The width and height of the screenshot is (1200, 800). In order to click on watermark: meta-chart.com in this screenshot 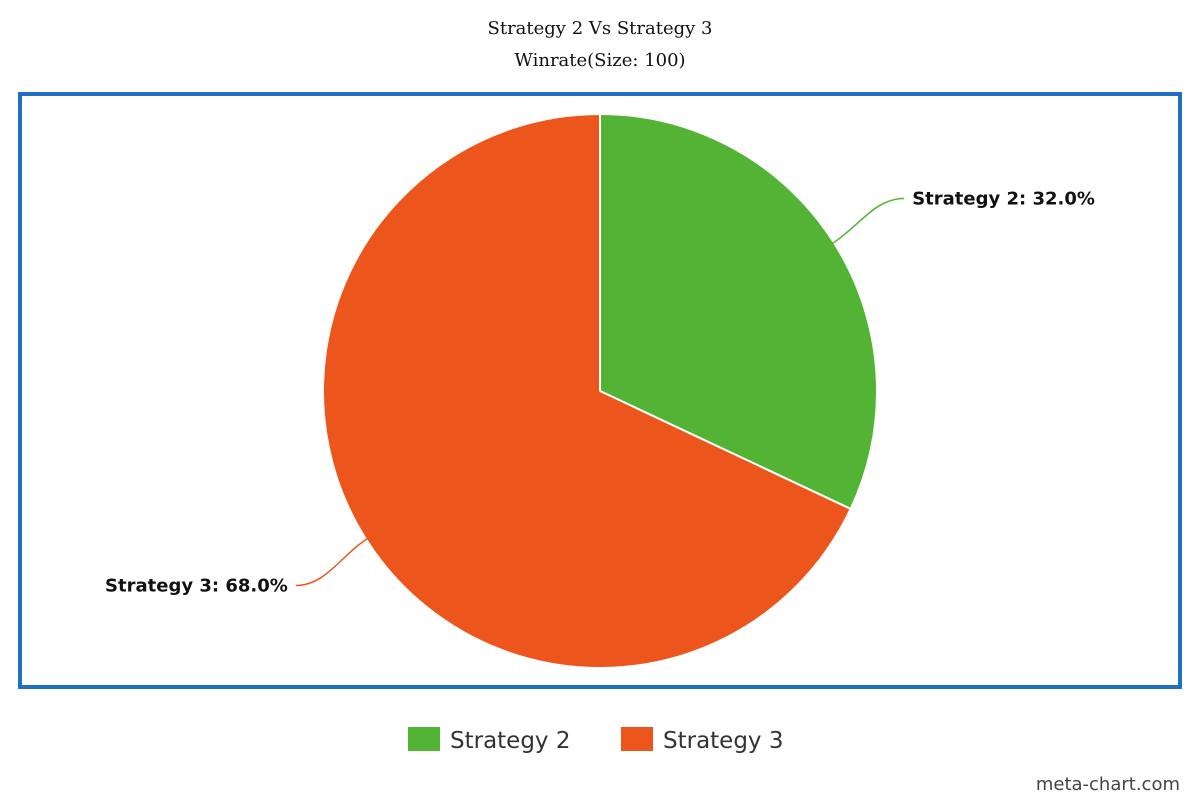, I will do `click(1108, 784)`.